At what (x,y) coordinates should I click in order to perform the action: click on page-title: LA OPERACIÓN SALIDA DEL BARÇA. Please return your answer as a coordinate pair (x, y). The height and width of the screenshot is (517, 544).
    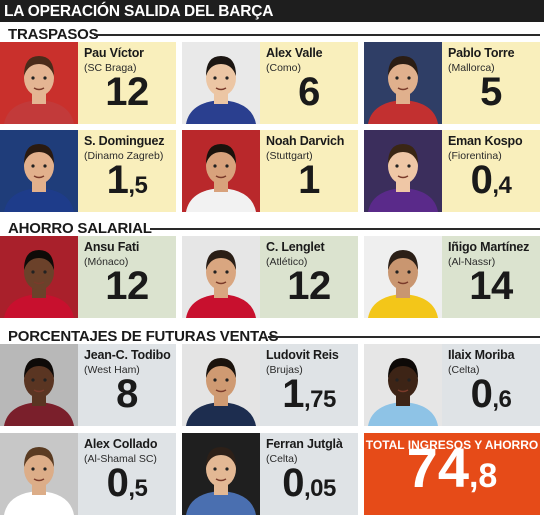
    Looking at the image, I should click on (139, 11).